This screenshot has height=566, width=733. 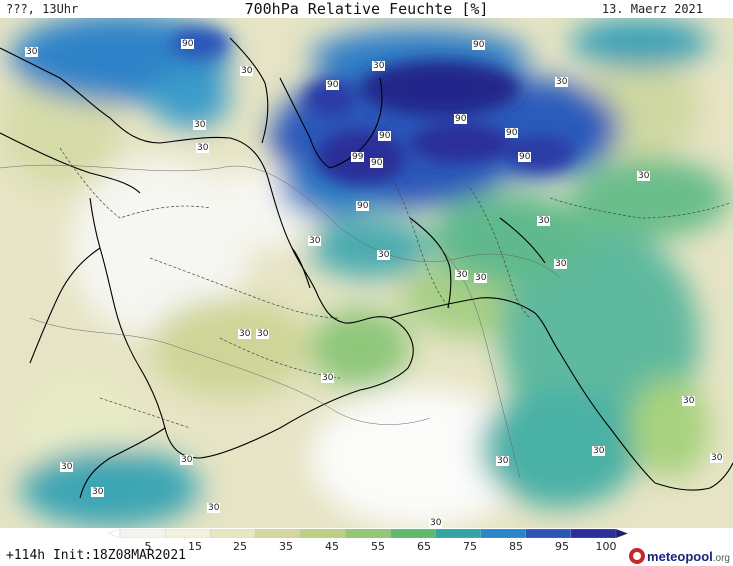 I want to click on logo-suffix: .org, so click(x=721, y=558).